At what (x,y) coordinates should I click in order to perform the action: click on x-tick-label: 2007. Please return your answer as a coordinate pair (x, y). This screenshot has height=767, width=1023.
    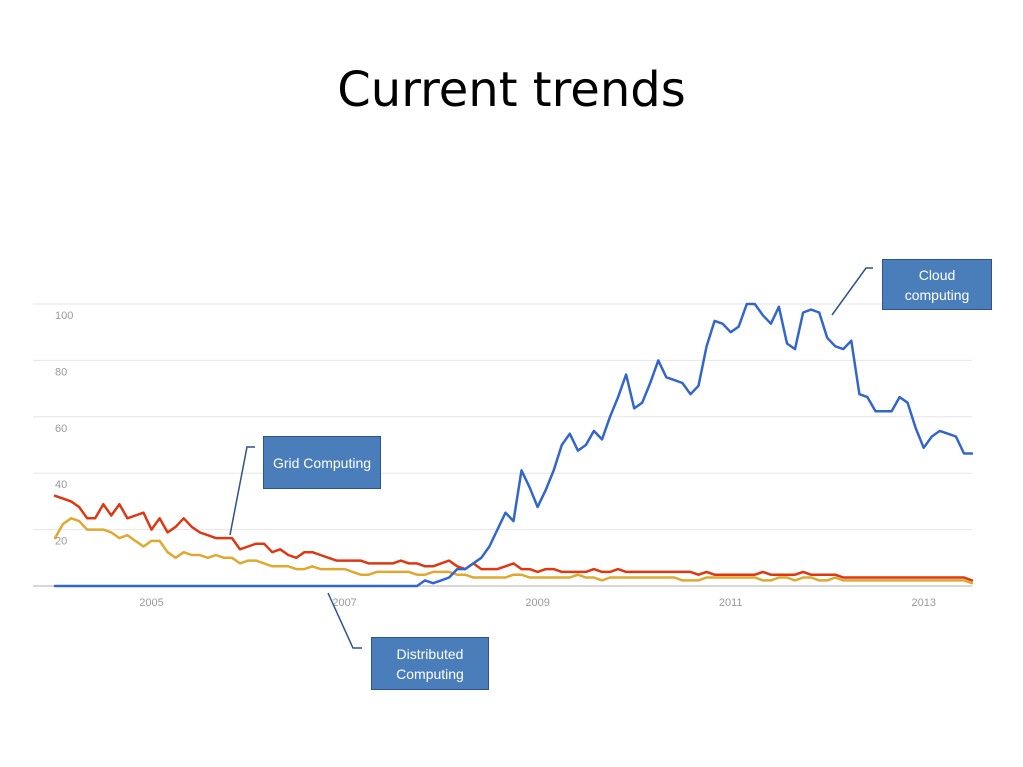
    Looking at the image, I should click on (344, 603).